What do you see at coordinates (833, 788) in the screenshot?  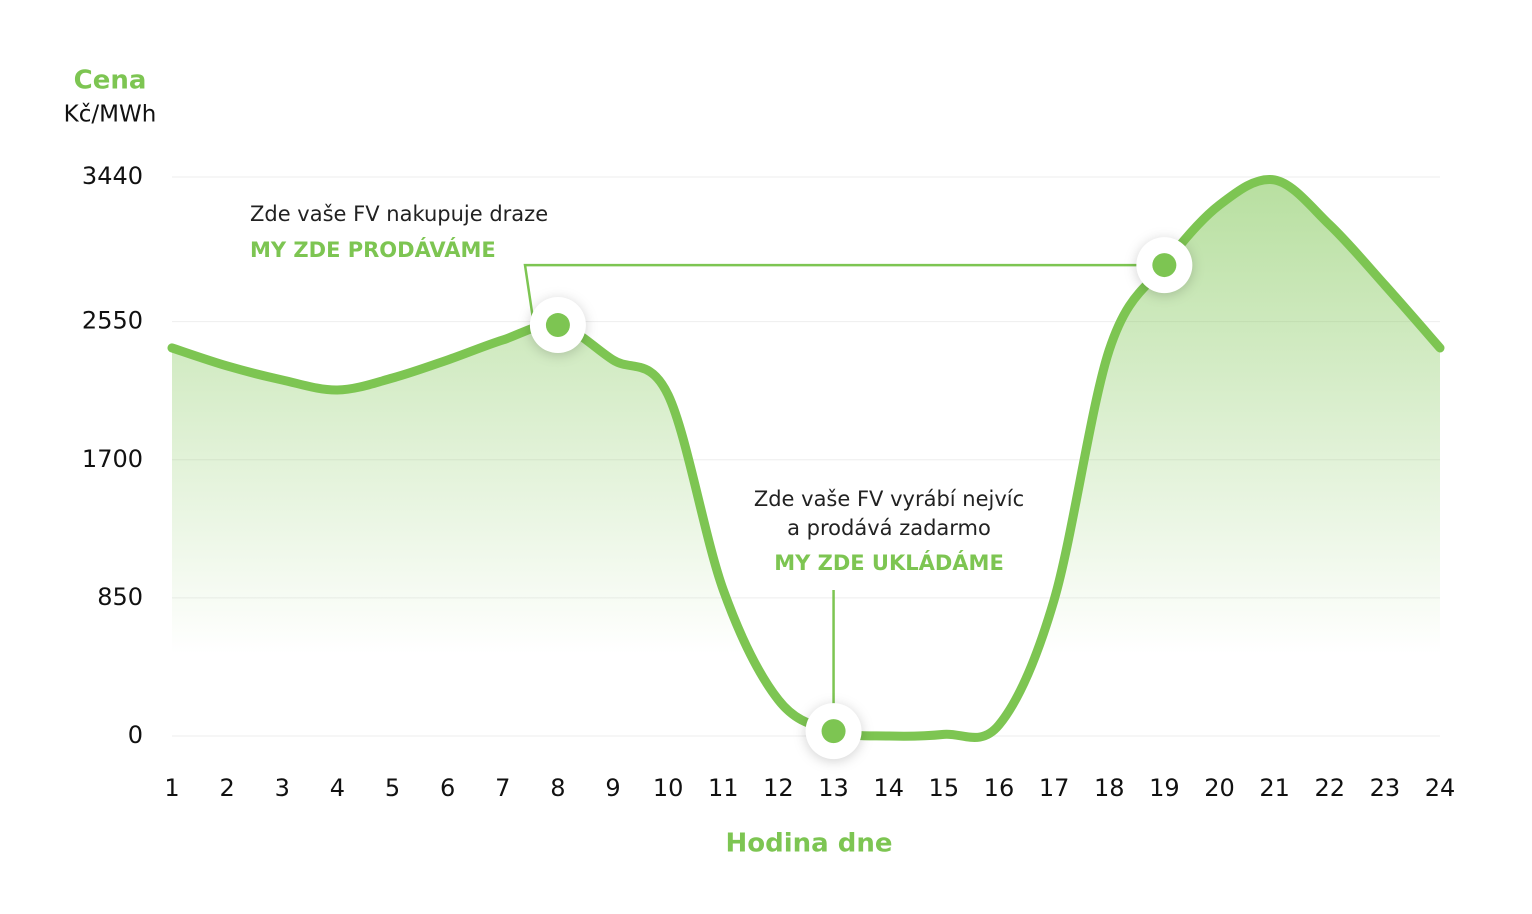 I see `x-tick-label: 13` at bounding box center [833, 788].